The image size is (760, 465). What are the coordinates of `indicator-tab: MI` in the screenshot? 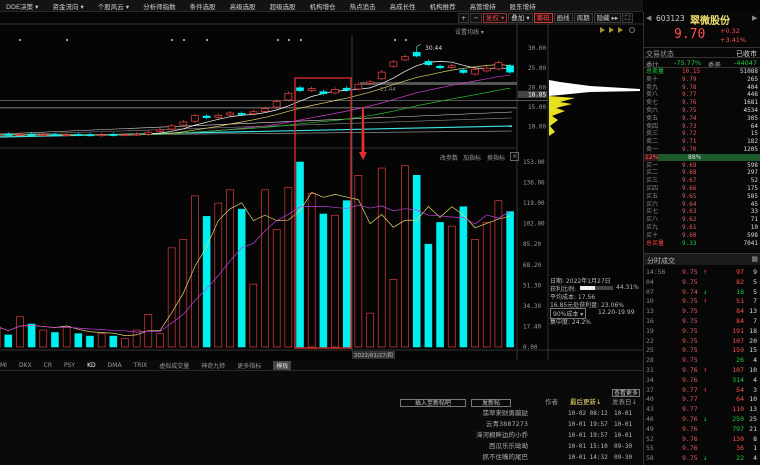 It's located at (3, 365).